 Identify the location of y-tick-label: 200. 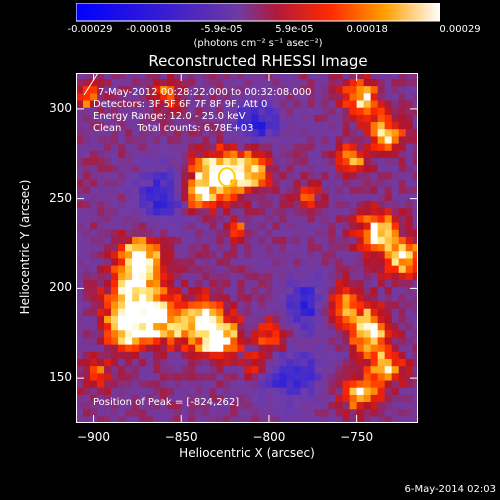
(60, 287).